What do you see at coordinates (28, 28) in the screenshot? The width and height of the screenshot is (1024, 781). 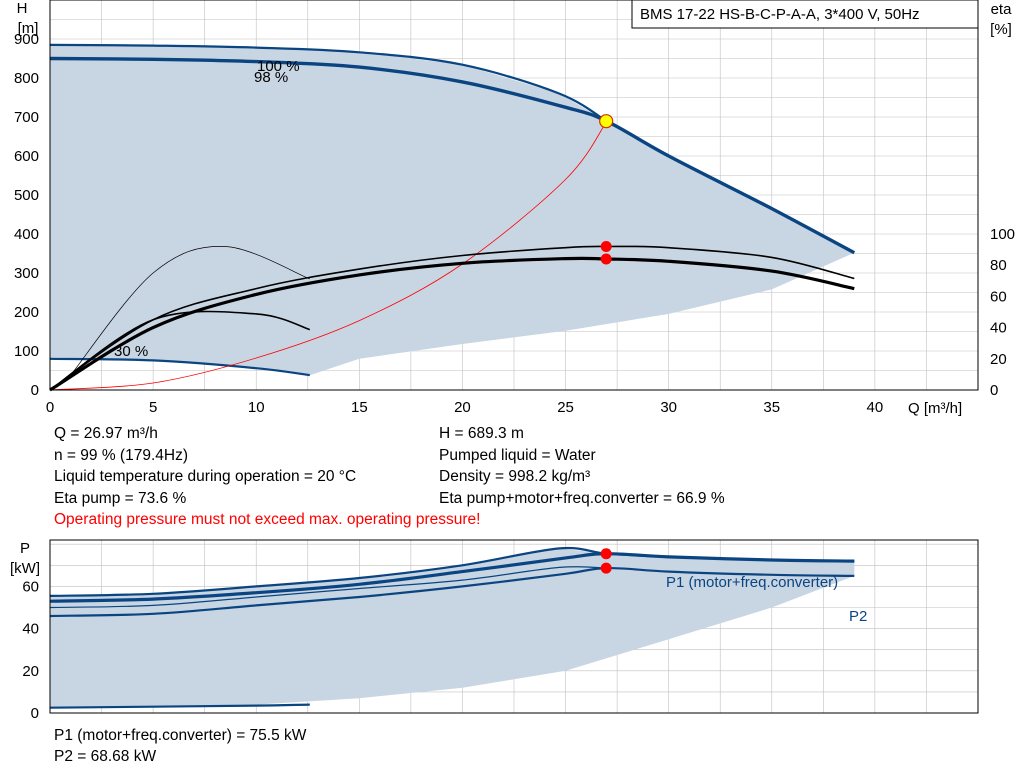 I see `head-axis-unit: [m]` at bounding box center [28, 28].